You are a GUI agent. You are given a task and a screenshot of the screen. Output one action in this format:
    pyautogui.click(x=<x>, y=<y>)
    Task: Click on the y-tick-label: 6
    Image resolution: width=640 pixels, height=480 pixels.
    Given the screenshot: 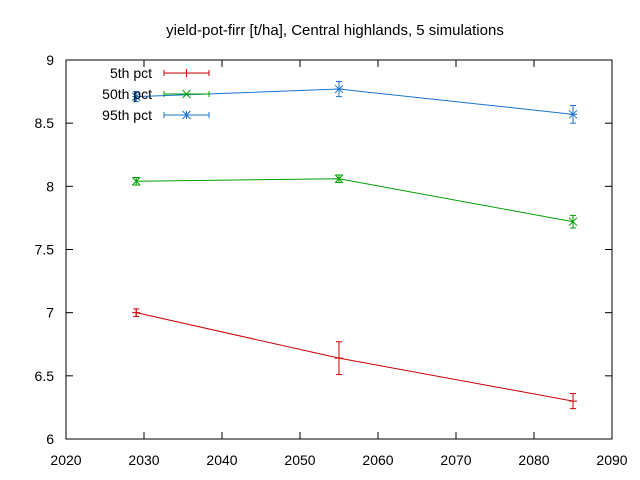 What is the action you would take?
    pyautogui.click(x=50, y=439)
    